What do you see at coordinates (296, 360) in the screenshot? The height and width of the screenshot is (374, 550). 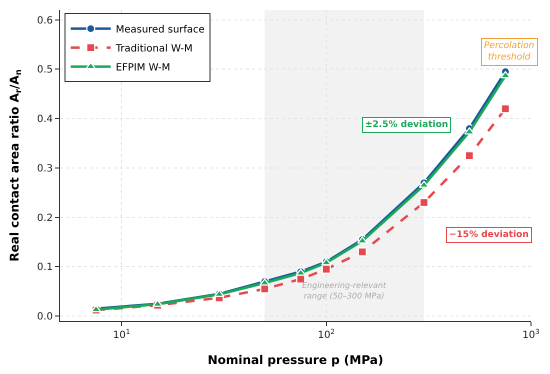 I see `x-axis-title: Nominal pressure p (MPa)` at bounding box center [296, 360].